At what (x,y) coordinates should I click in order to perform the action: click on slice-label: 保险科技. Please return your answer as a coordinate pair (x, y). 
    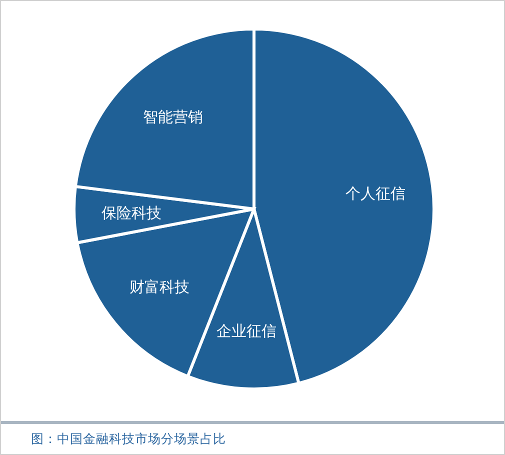
    Looking at the image, I should click on (132, 213).